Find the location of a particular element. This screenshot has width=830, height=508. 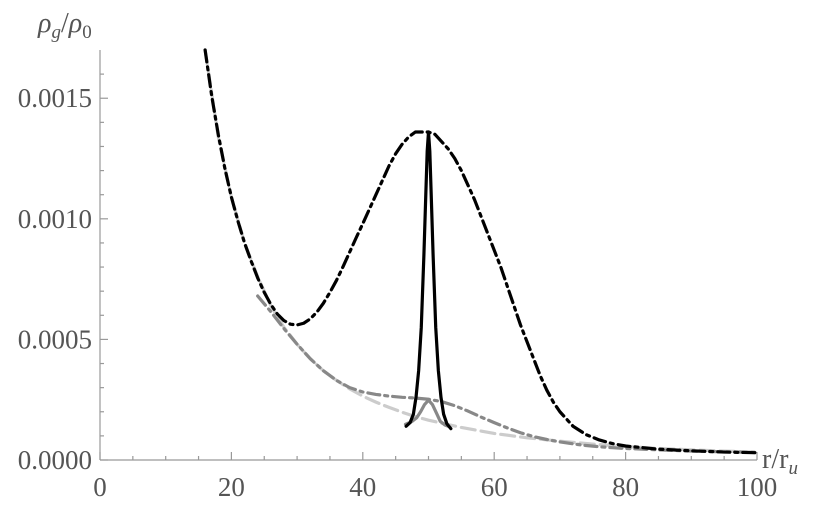

y-tick-label: 0.0000 is located at coordinates (55, 460).